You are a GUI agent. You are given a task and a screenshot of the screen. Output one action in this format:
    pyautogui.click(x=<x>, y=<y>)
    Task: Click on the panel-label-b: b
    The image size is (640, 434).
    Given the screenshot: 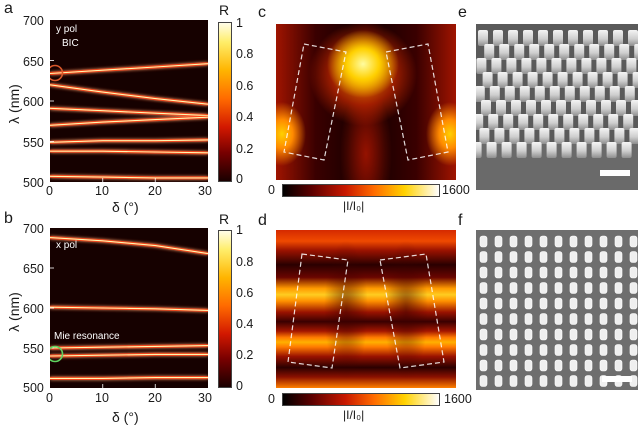 What is the action you would take?
    pyautogui.click(x=8, y=218)
    